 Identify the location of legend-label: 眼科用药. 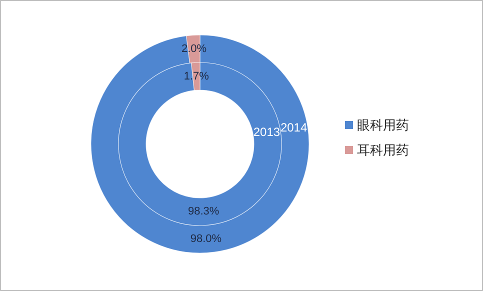
(383, 125).